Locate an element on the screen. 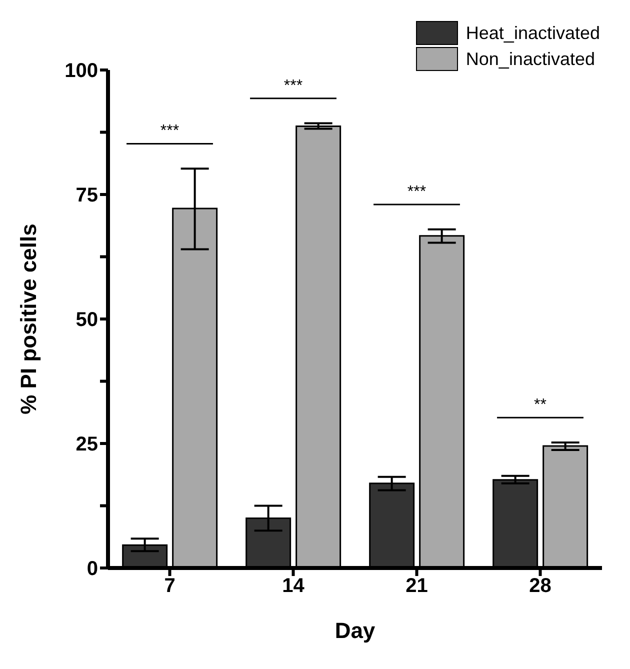 The width and height of the screenshot is (630, 669). x-tick-label: 28 is located at coordinates (540, 586).